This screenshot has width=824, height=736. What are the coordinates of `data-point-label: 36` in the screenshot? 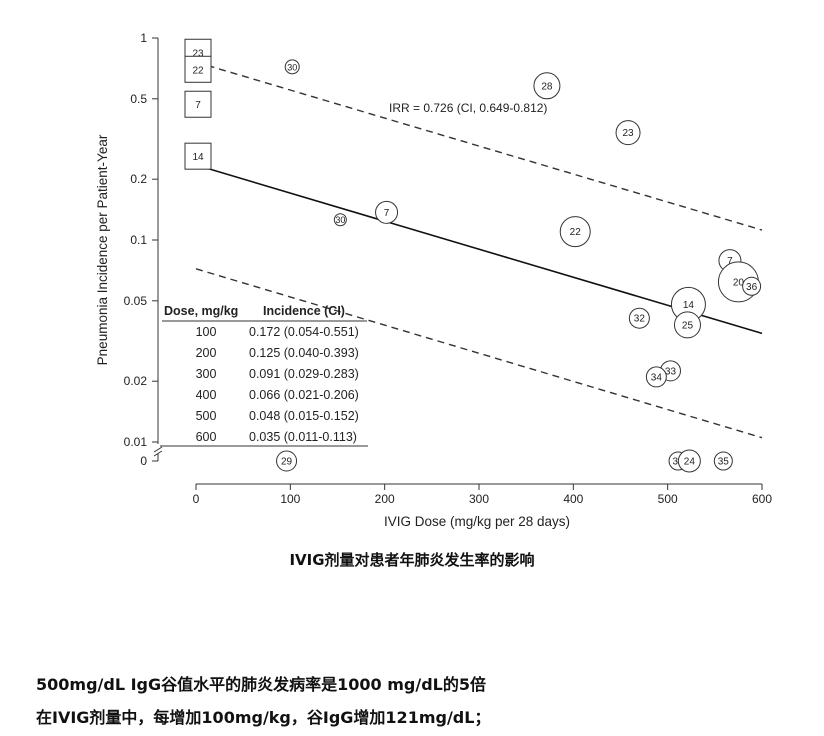 It's located at (752, 287).